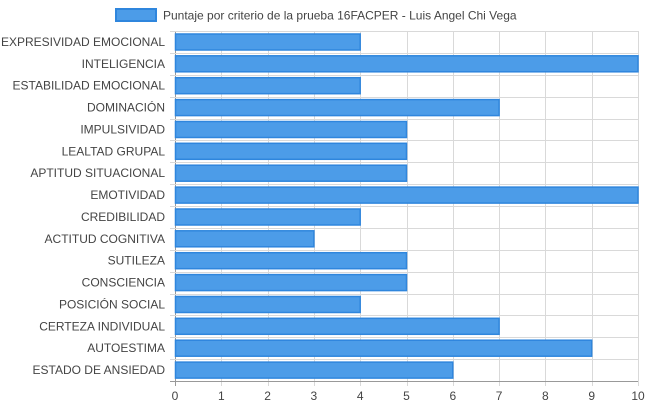  Describe the element at coordinates (314, 396) in the screenshot. I see `x-axis-tick-label: 3` at that location.